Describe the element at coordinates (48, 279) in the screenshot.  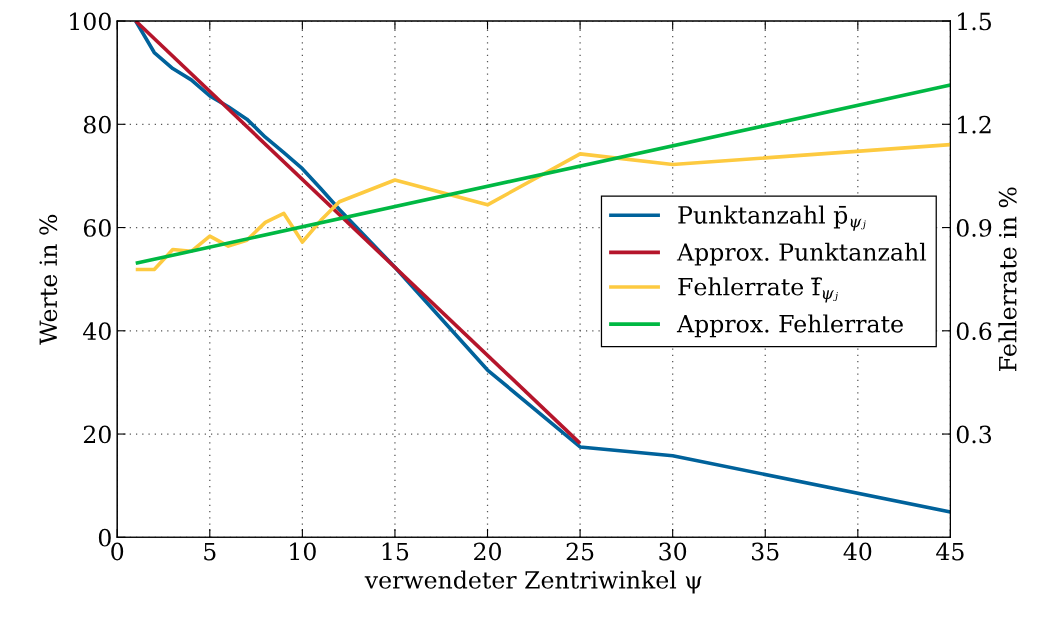
I see `y-axis-title: Werte in %` at that location.